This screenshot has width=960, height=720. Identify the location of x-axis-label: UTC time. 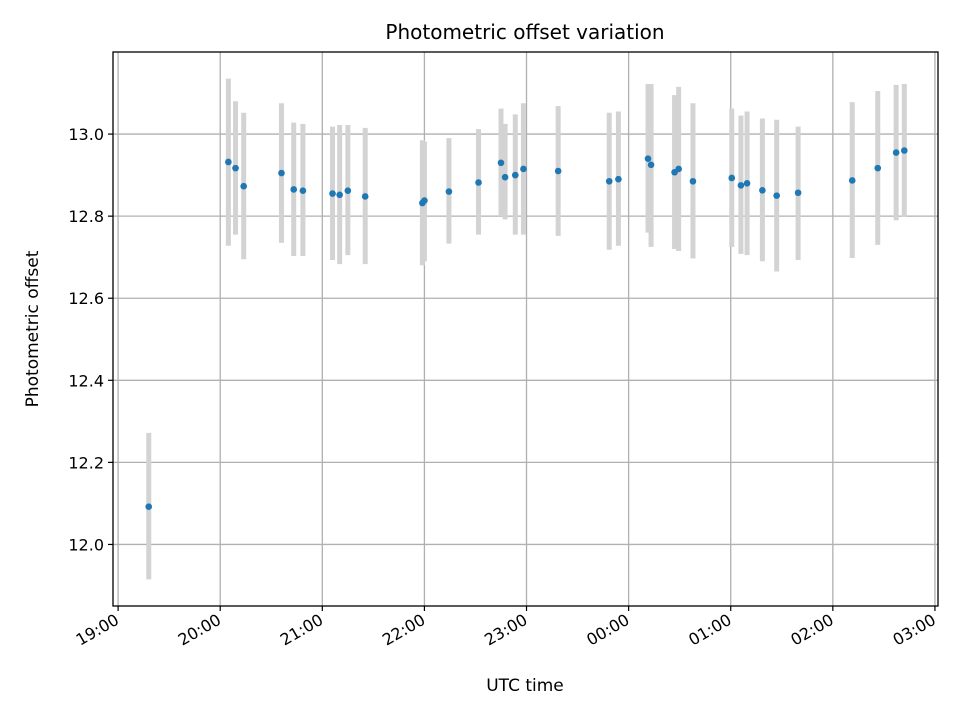
(525, 686).